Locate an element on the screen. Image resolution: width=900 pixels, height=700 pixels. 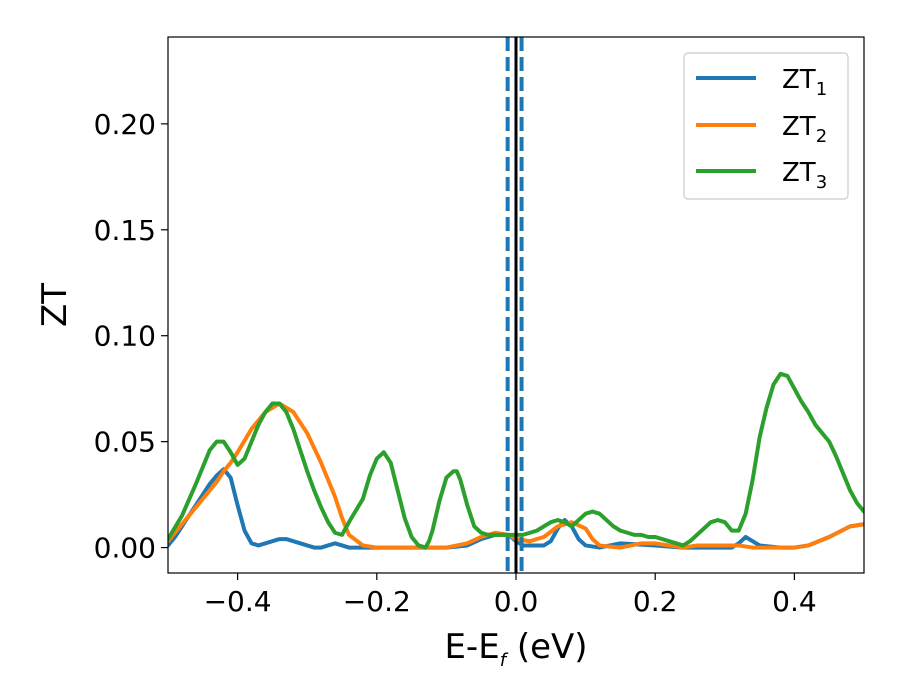
legend: ZT1 ZT2 ZT3 is located at coordinates (766, 126).